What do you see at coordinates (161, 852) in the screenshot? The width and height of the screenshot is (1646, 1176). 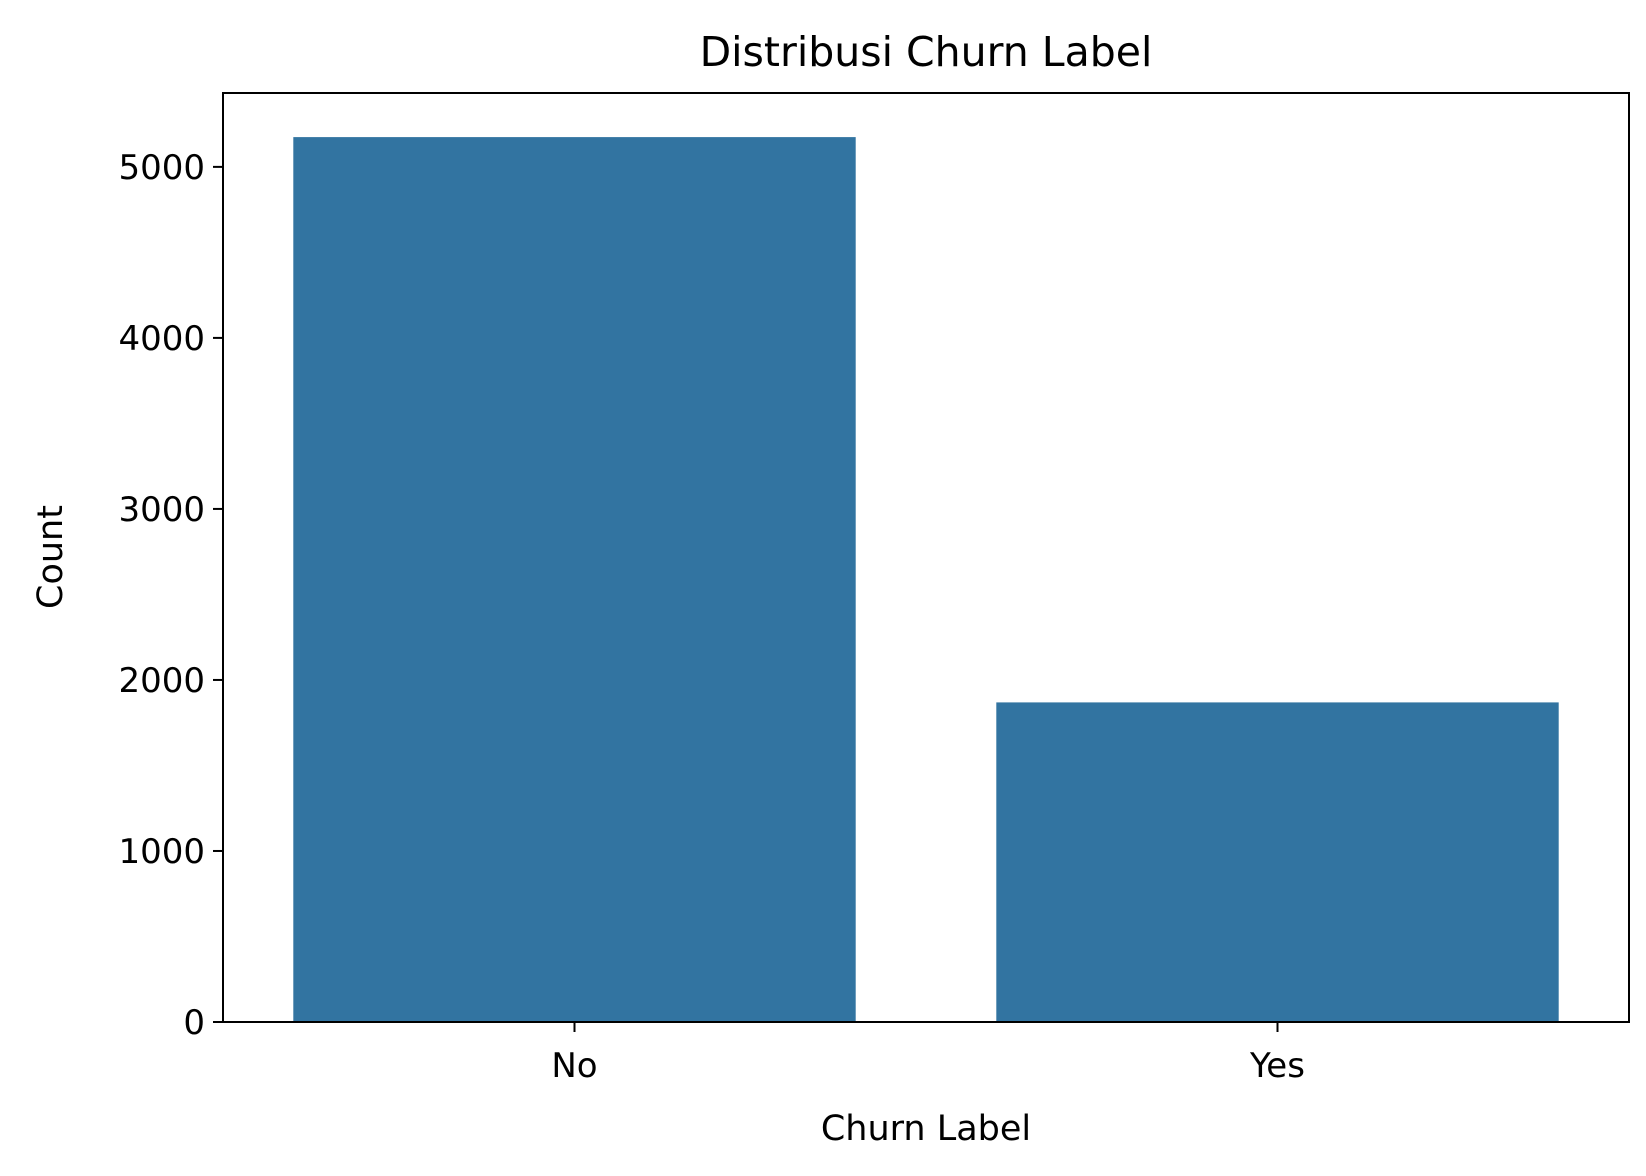 I see `y-tick-label: 1000` at bounding box center [161, 852].